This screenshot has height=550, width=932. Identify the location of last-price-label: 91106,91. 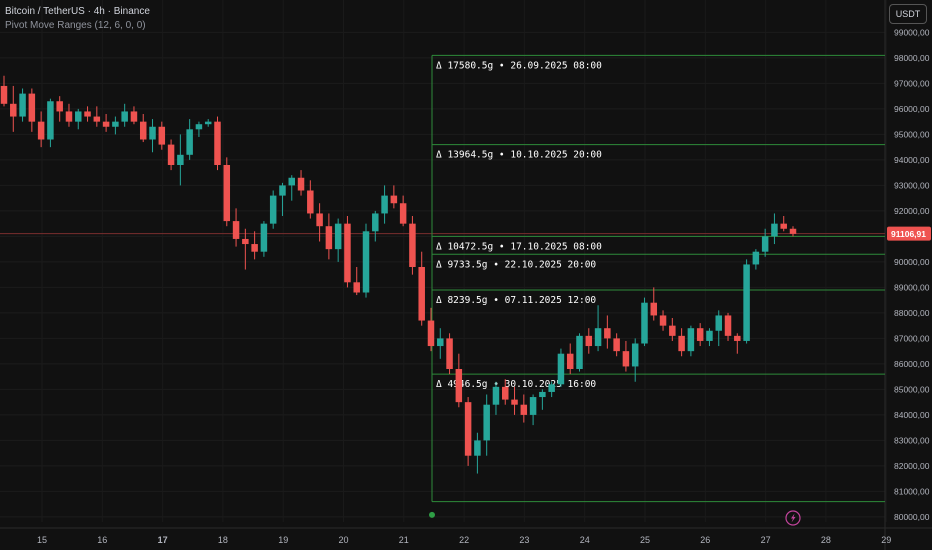
(908, 234).